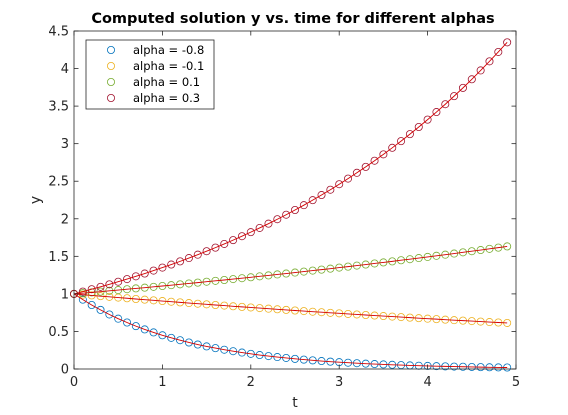 The width and height of the screenshot is (568, 415). I want to click on x-tick-label: 3, so click(339, 382).